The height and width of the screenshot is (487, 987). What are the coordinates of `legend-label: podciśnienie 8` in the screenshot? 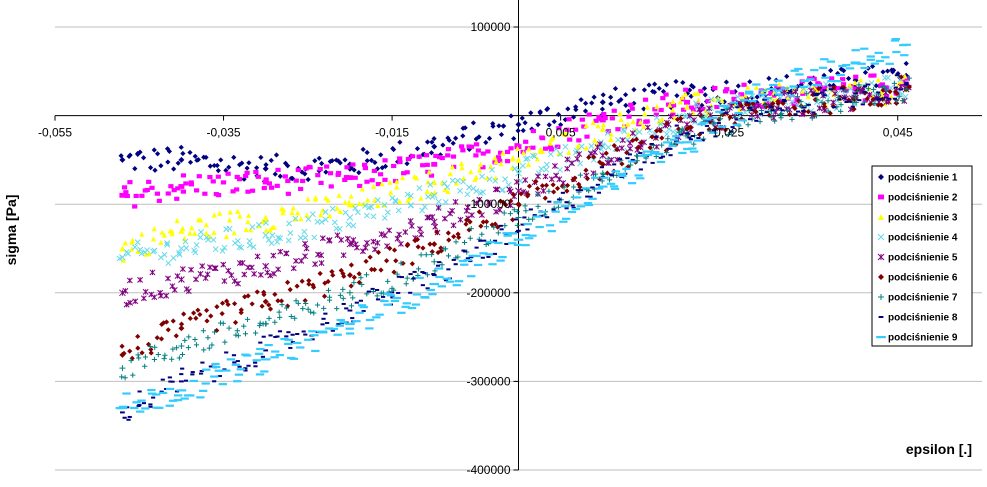 It's located at (923, 318).